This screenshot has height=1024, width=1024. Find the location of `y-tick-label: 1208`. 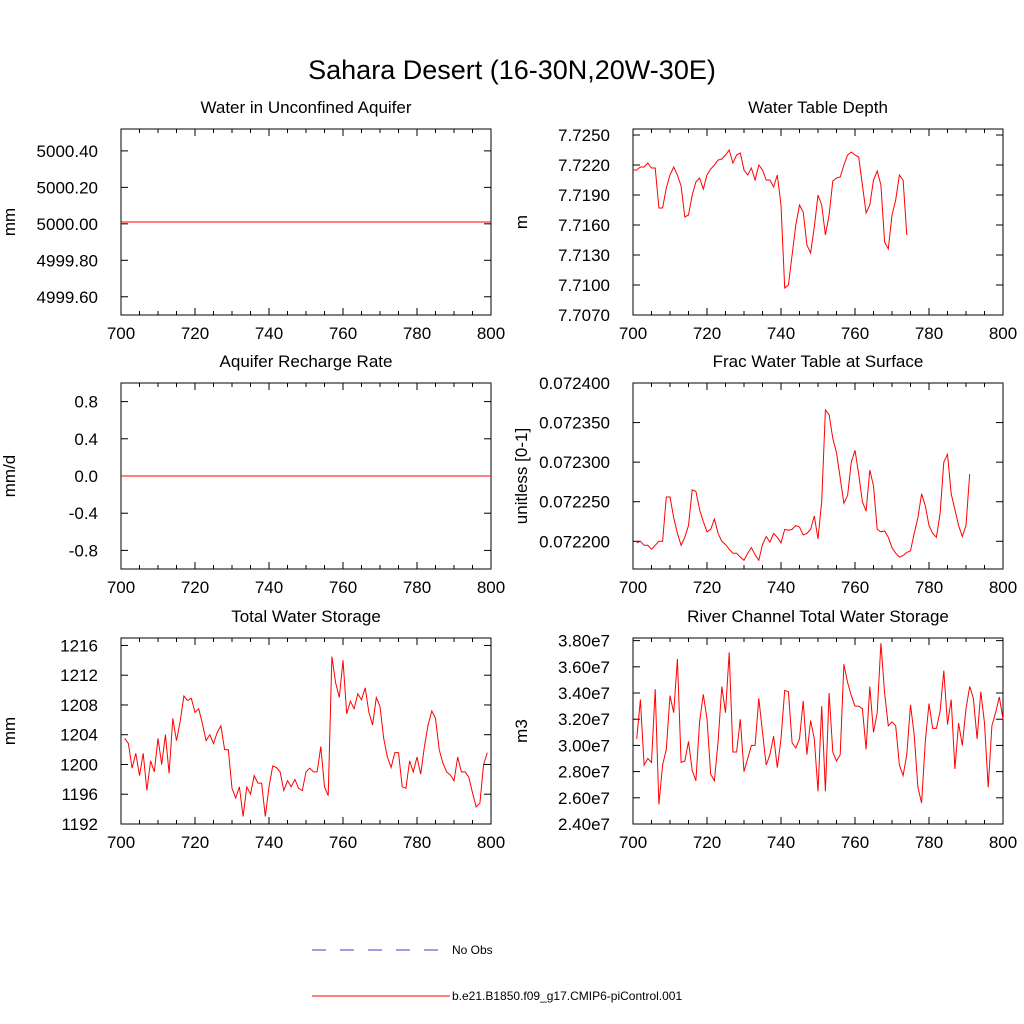

y-tick-label: 1208 is located at coordinates (79, 705).